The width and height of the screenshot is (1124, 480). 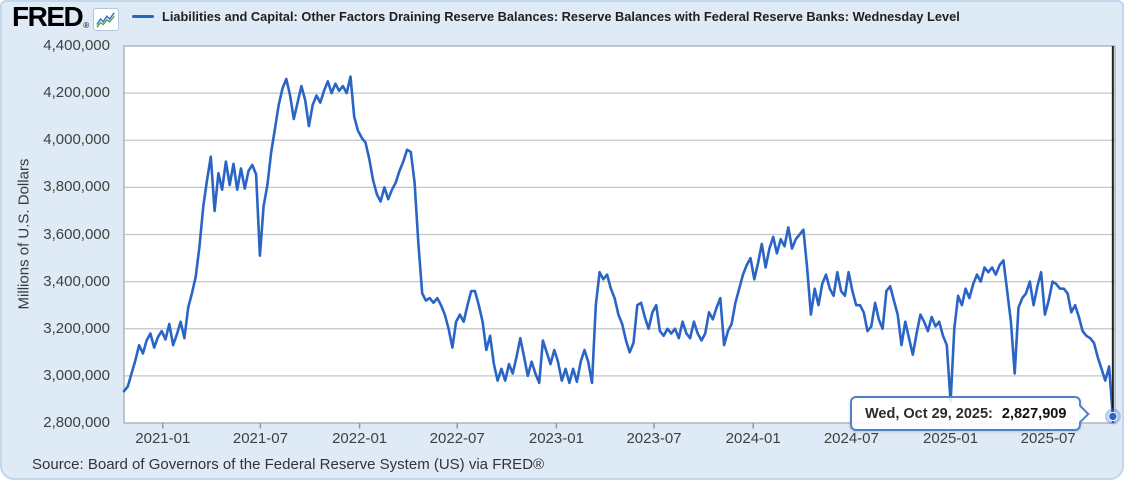 What do you see at coordinates (76, 234) in the screenshot?
I see `y-axis-tick-label: 3,600,000` at bounding box center [76, 234].